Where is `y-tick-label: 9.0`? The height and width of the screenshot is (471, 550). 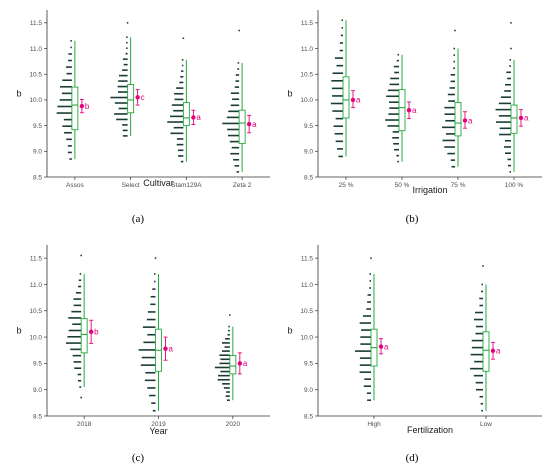
y-tick-label: 9.0 is located at coordinates (37, 152).